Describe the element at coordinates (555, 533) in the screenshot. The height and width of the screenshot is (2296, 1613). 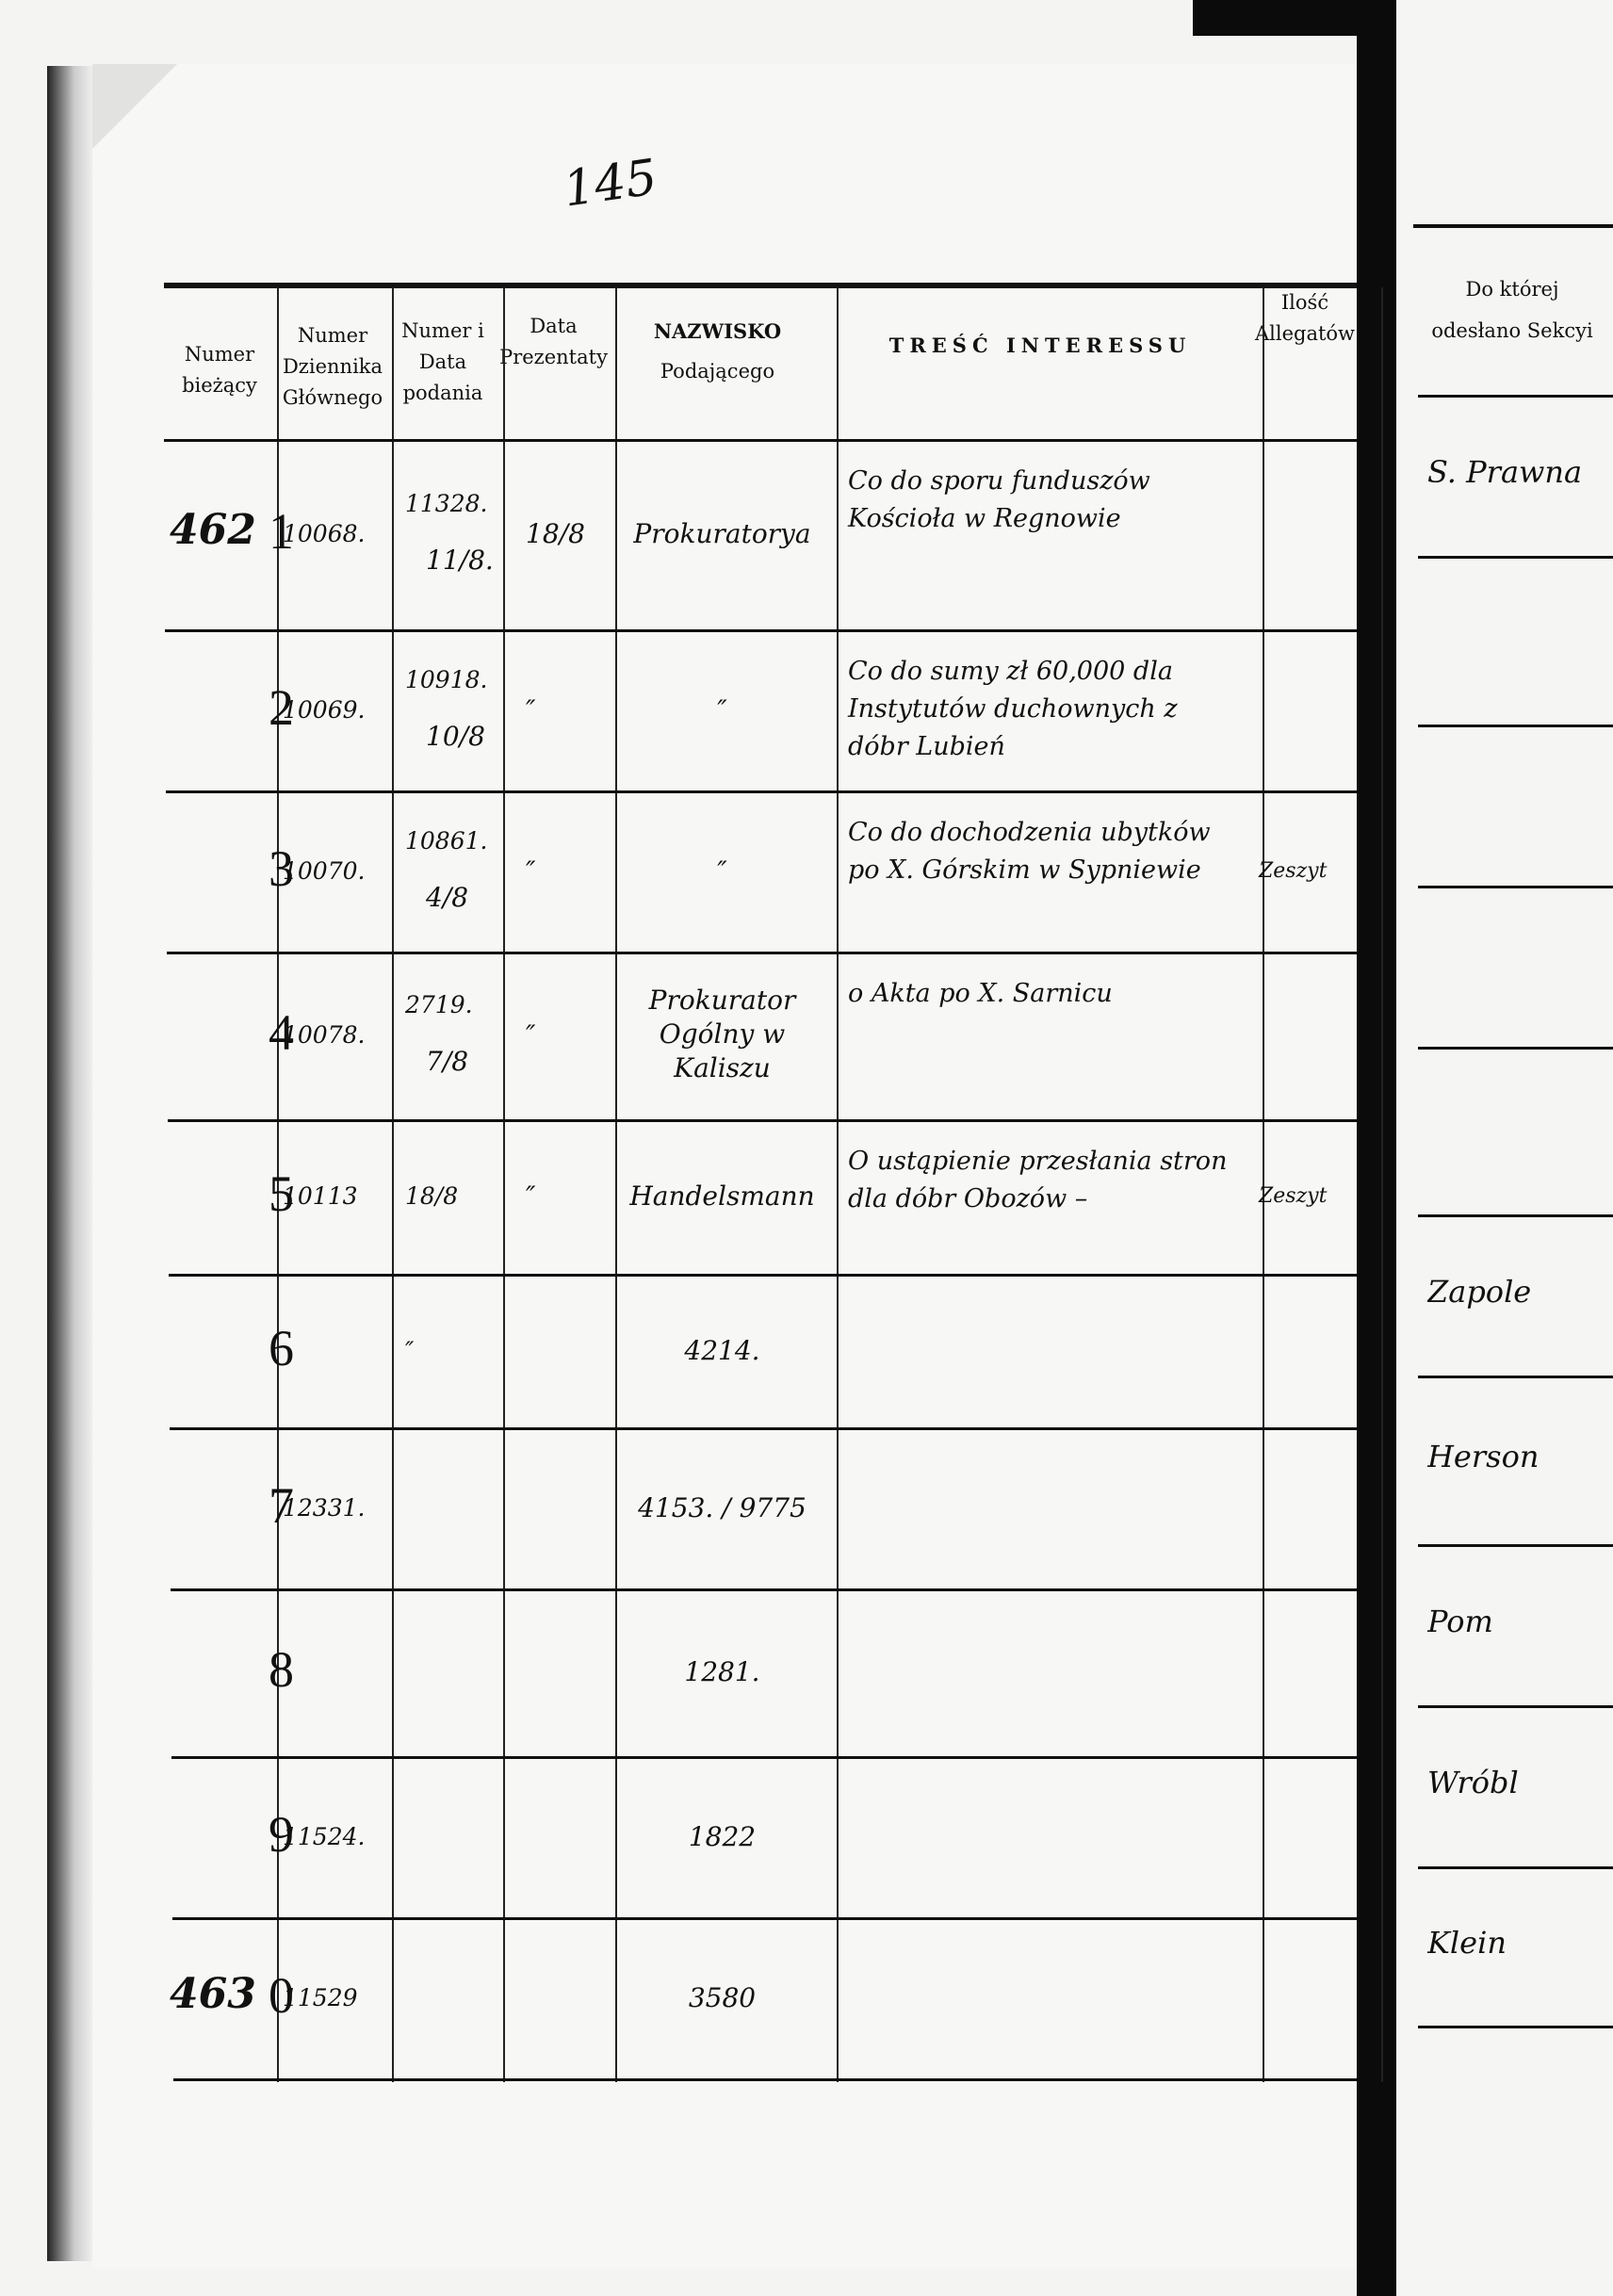
I see `presentation-date: 18/8` at that location.